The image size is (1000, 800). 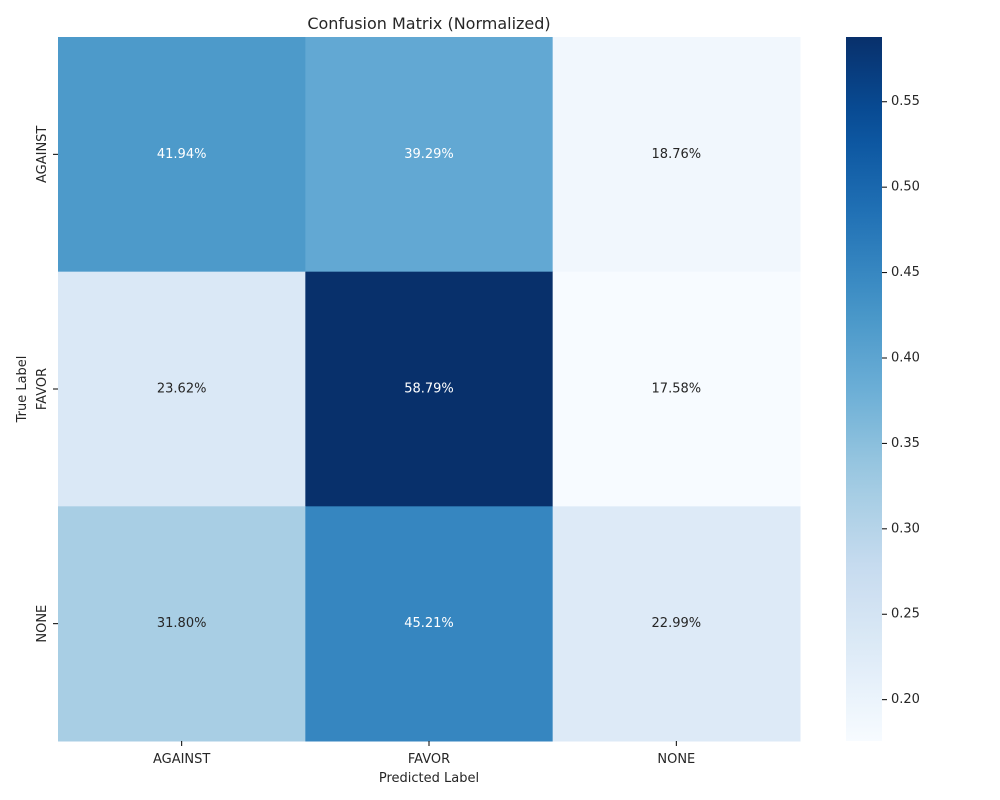 What do you see at coordinates (42, 624) in the screenshot?
I see `y-tick-label: NONE` at bounding box center [42, 624].